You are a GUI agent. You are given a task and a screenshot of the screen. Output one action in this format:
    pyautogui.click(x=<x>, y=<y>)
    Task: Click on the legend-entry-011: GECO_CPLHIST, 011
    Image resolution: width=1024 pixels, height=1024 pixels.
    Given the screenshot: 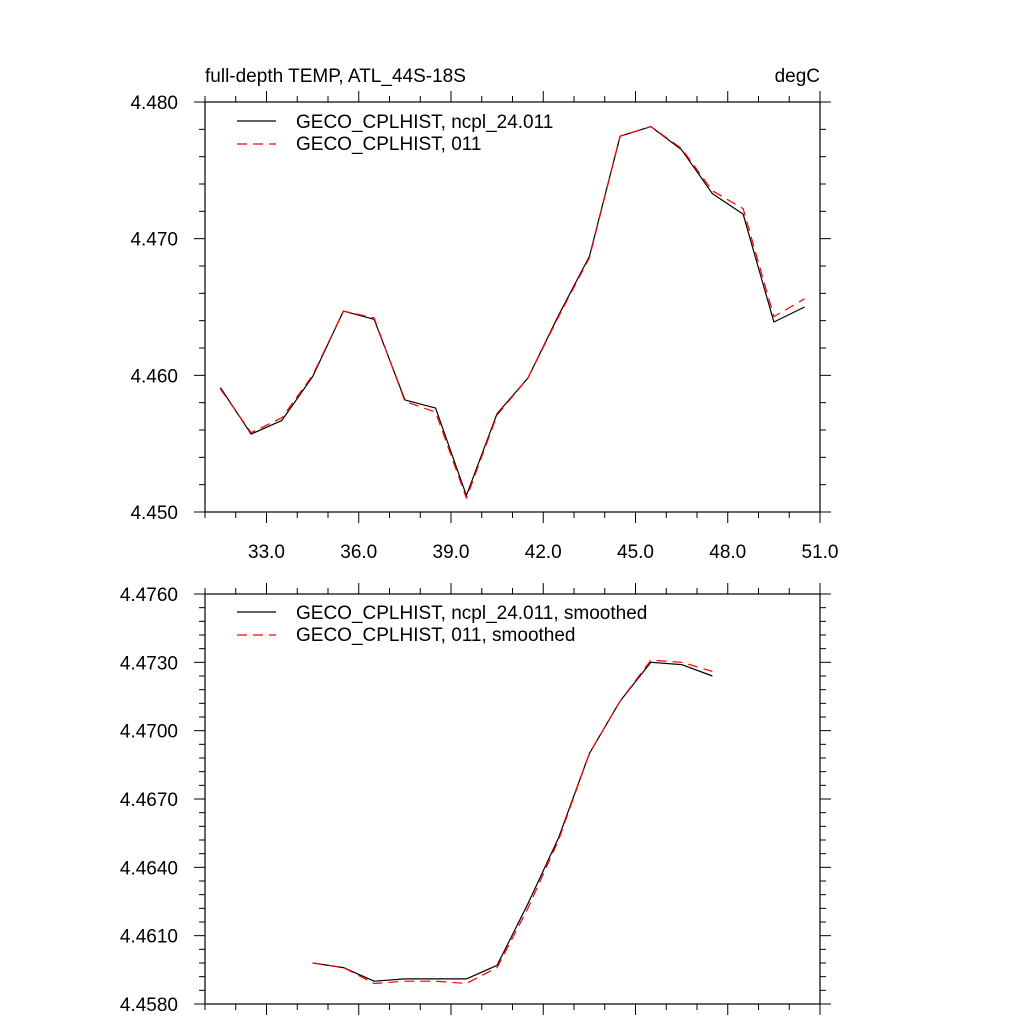 What is the action you would take?
    pyautogui.click(x=389, y=144)
    